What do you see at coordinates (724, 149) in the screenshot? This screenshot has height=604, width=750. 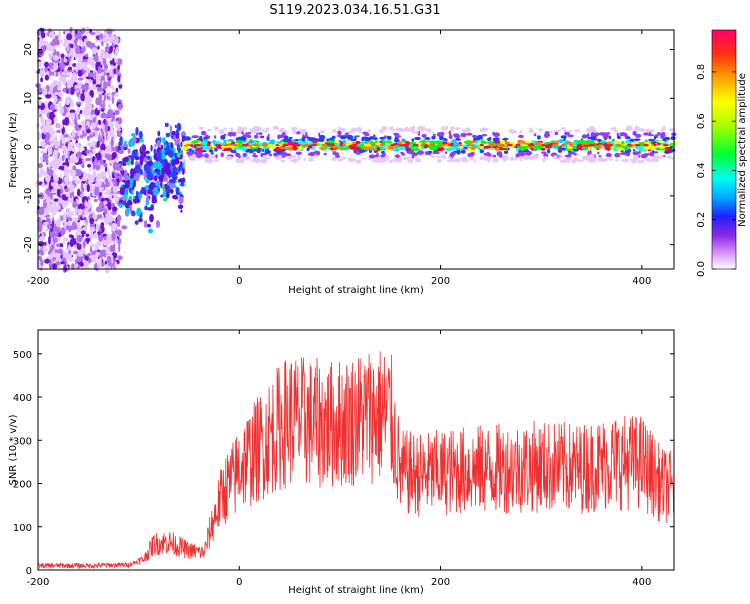 I see `colorbar-frame` at bounding box center [724, 149].